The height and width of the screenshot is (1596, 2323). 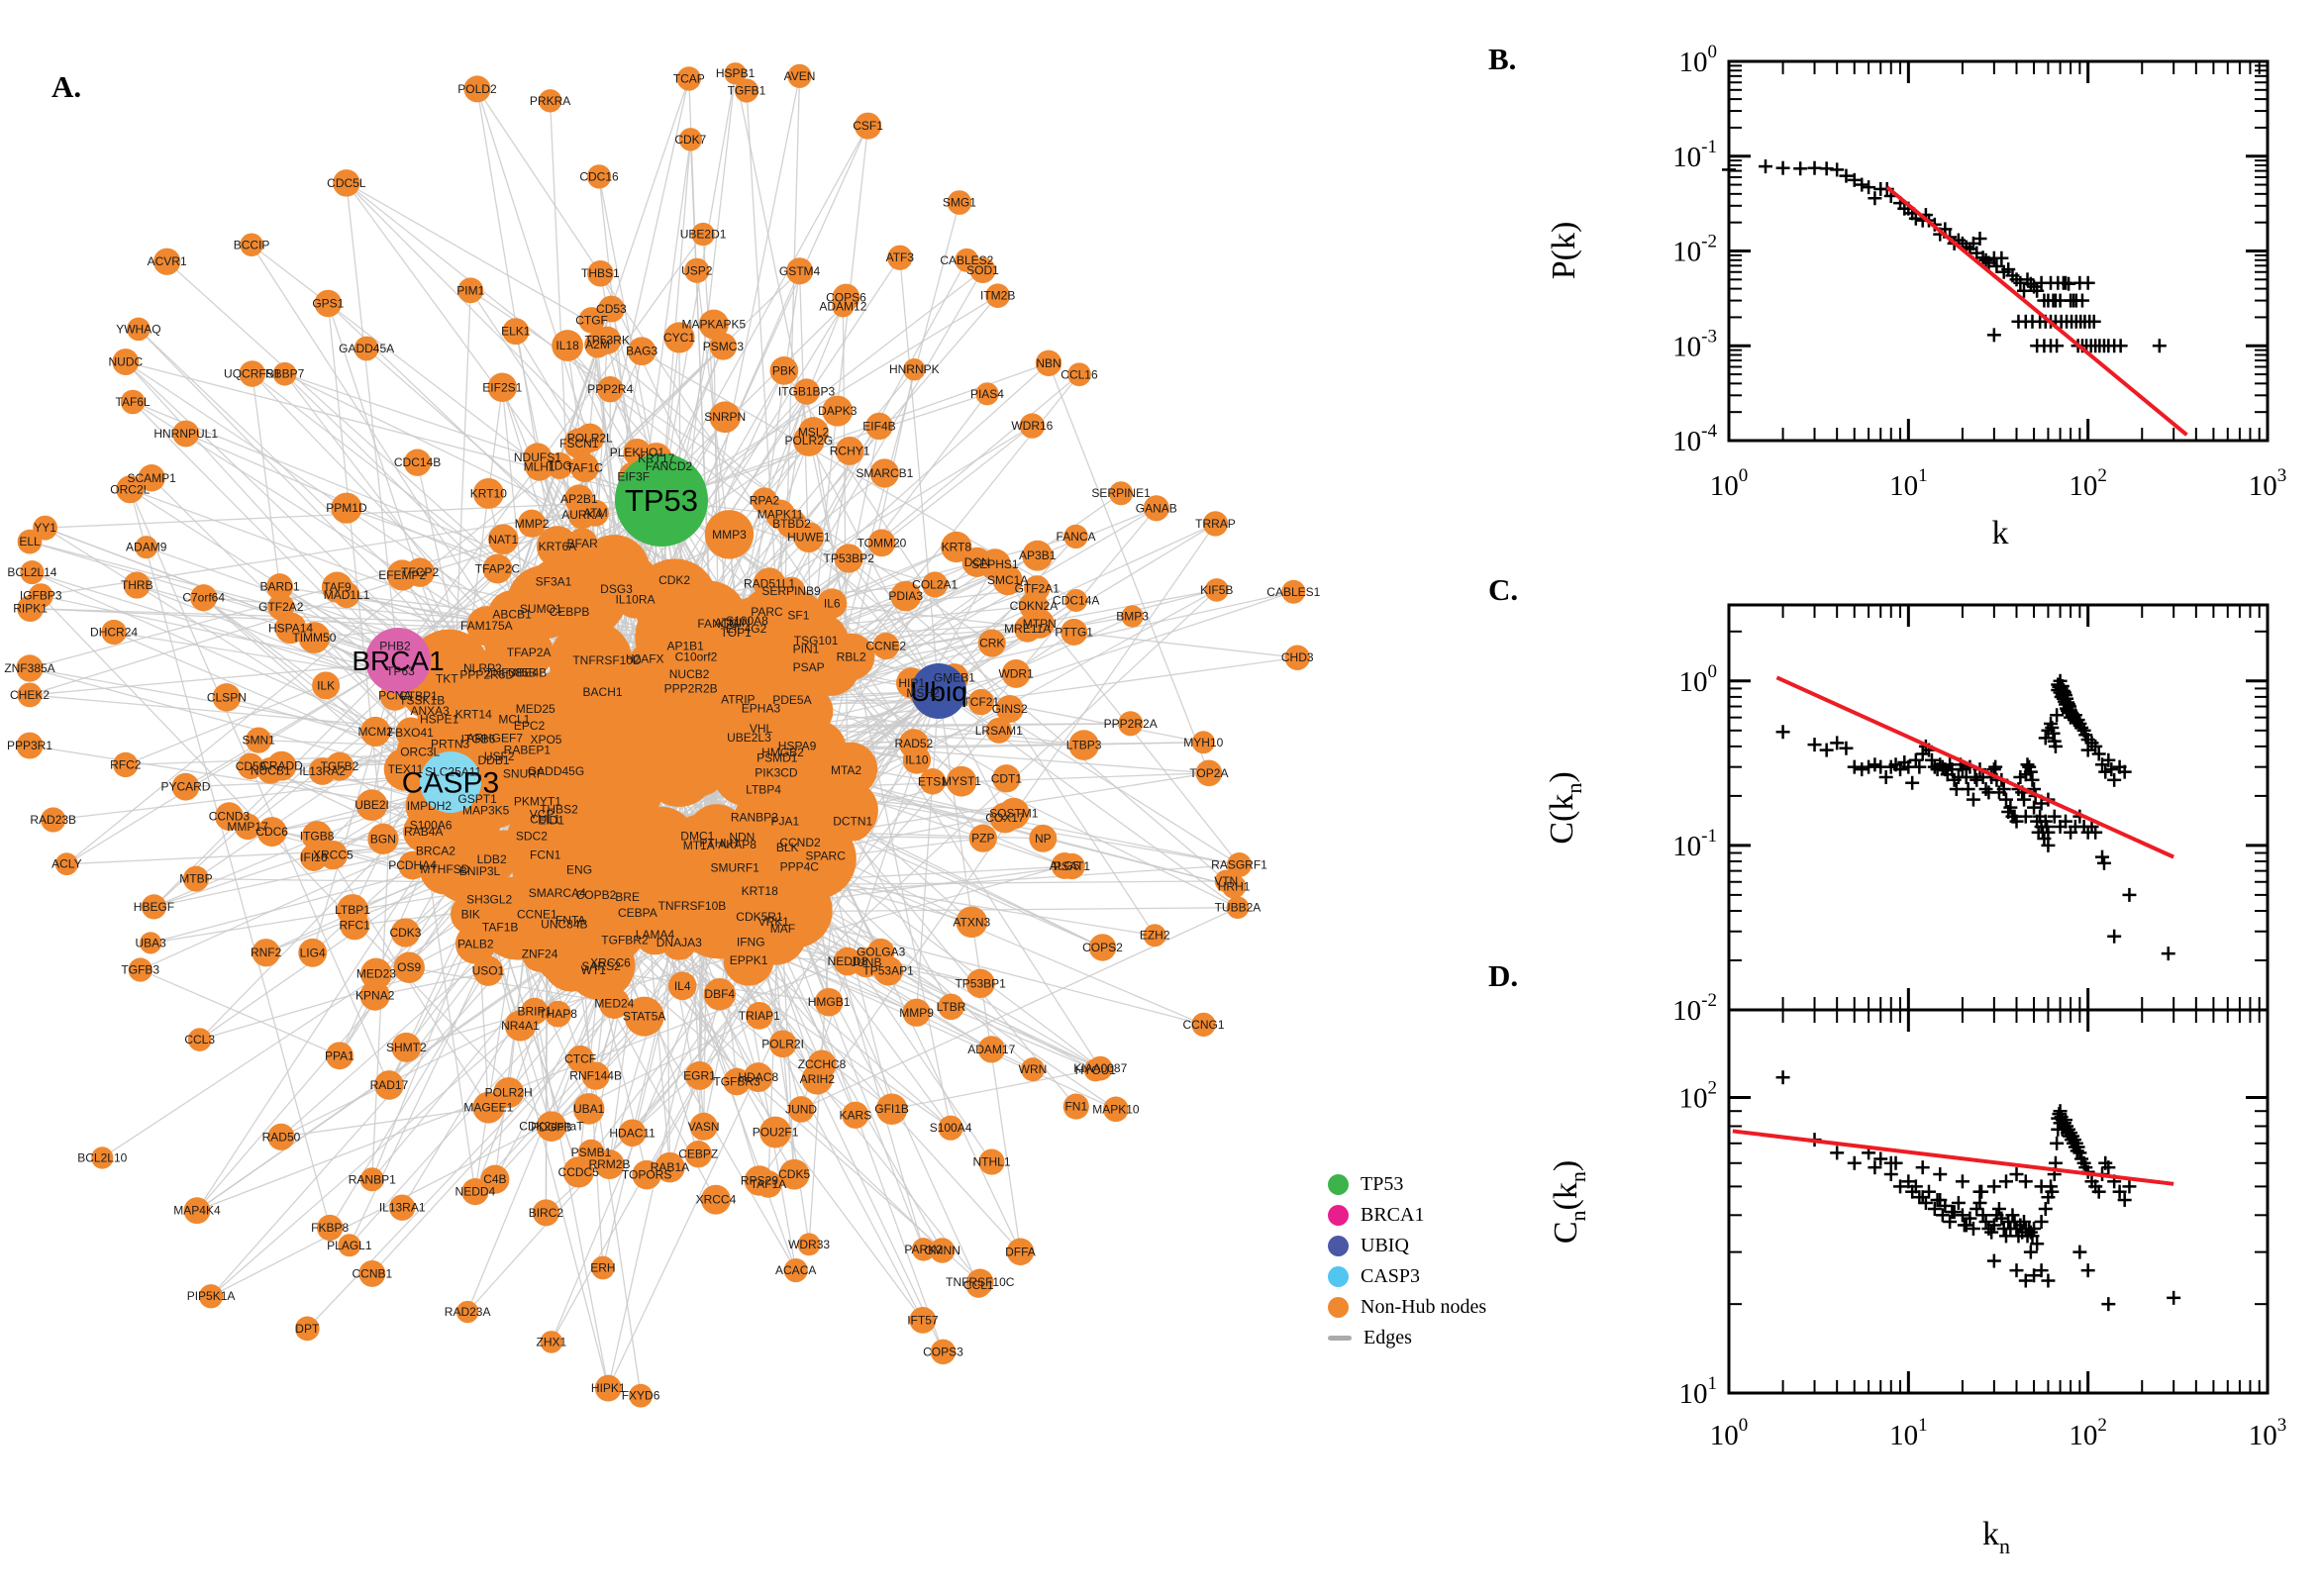 What do you see at coordinates (400, 671) in the screenshot?
I see `gene-label: TP63` at bounding box center [400, 671].